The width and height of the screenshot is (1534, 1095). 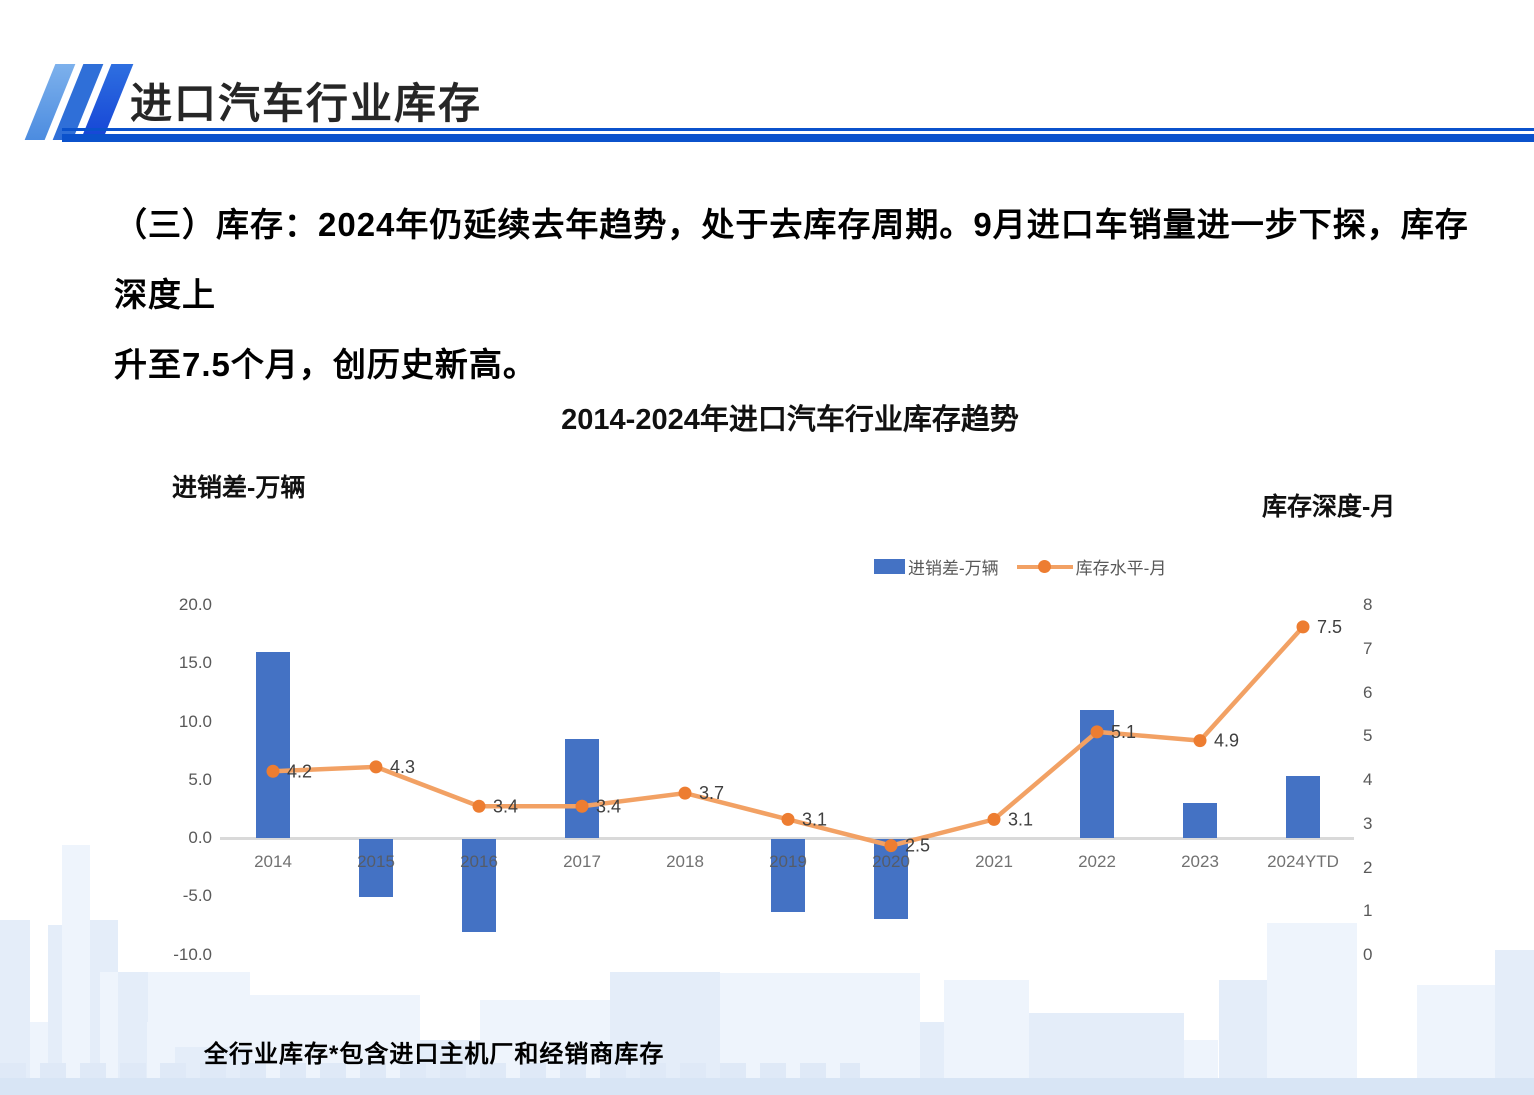 What do you see at coordinates (200, 779) in the screenshot?
I see `left-axis-tick: 5.0` at bounding box center [200, 779].